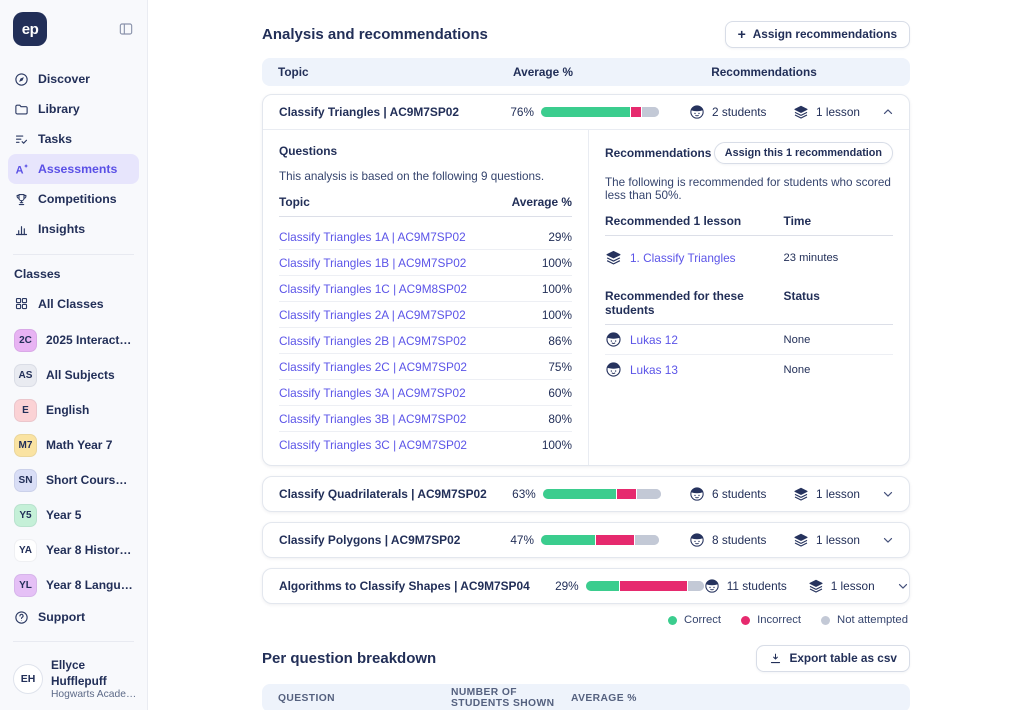 The height and width of the screenshot is (710, 1024). What do you see at coordinates (71, 303) in the screenshot?
I see `all-classes-label: All Classes` at bounding box center [71, 303].